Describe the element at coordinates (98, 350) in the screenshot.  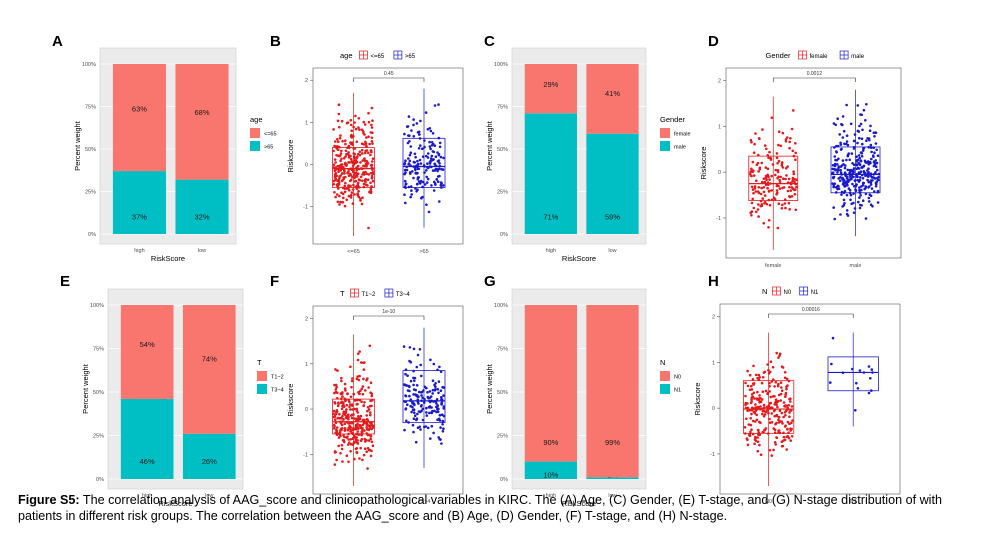
I see `y-tick-label: 75%` at that location.